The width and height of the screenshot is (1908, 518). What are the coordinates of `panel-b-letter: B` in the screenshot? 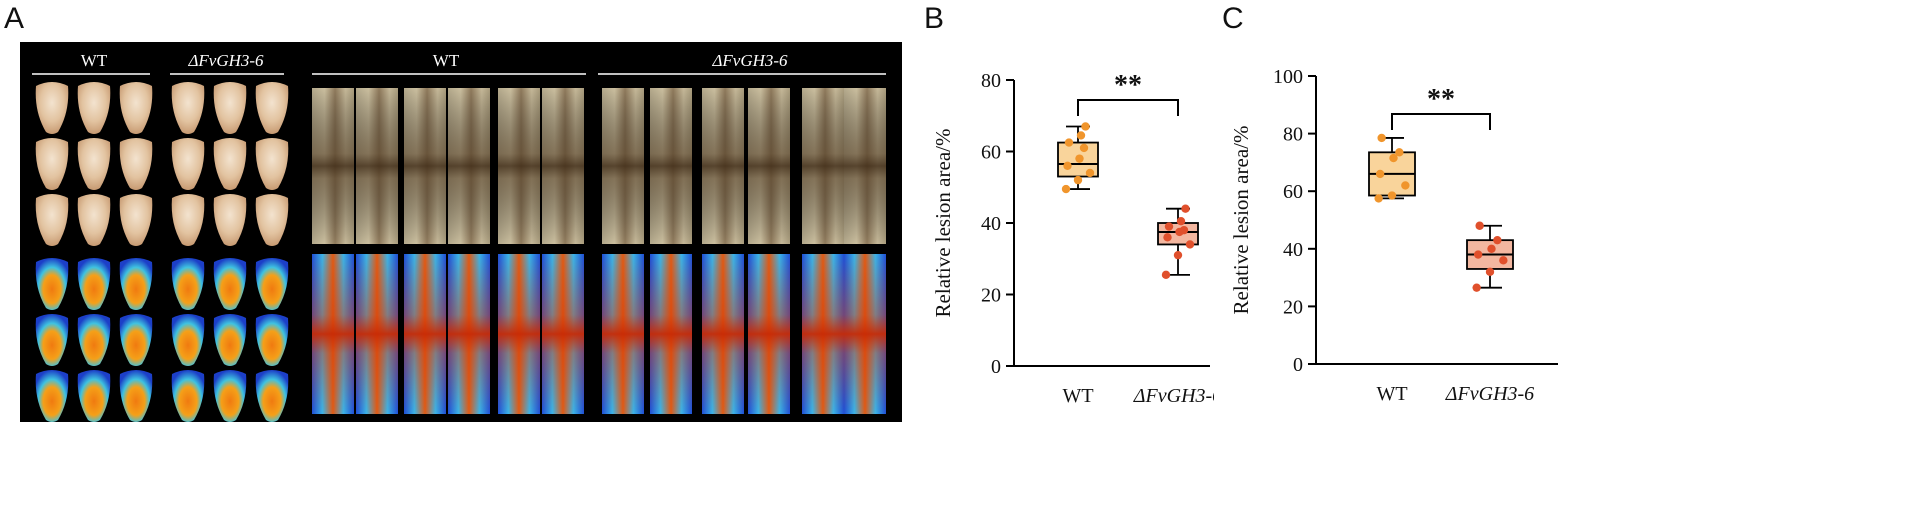 It's located at (934, 18).